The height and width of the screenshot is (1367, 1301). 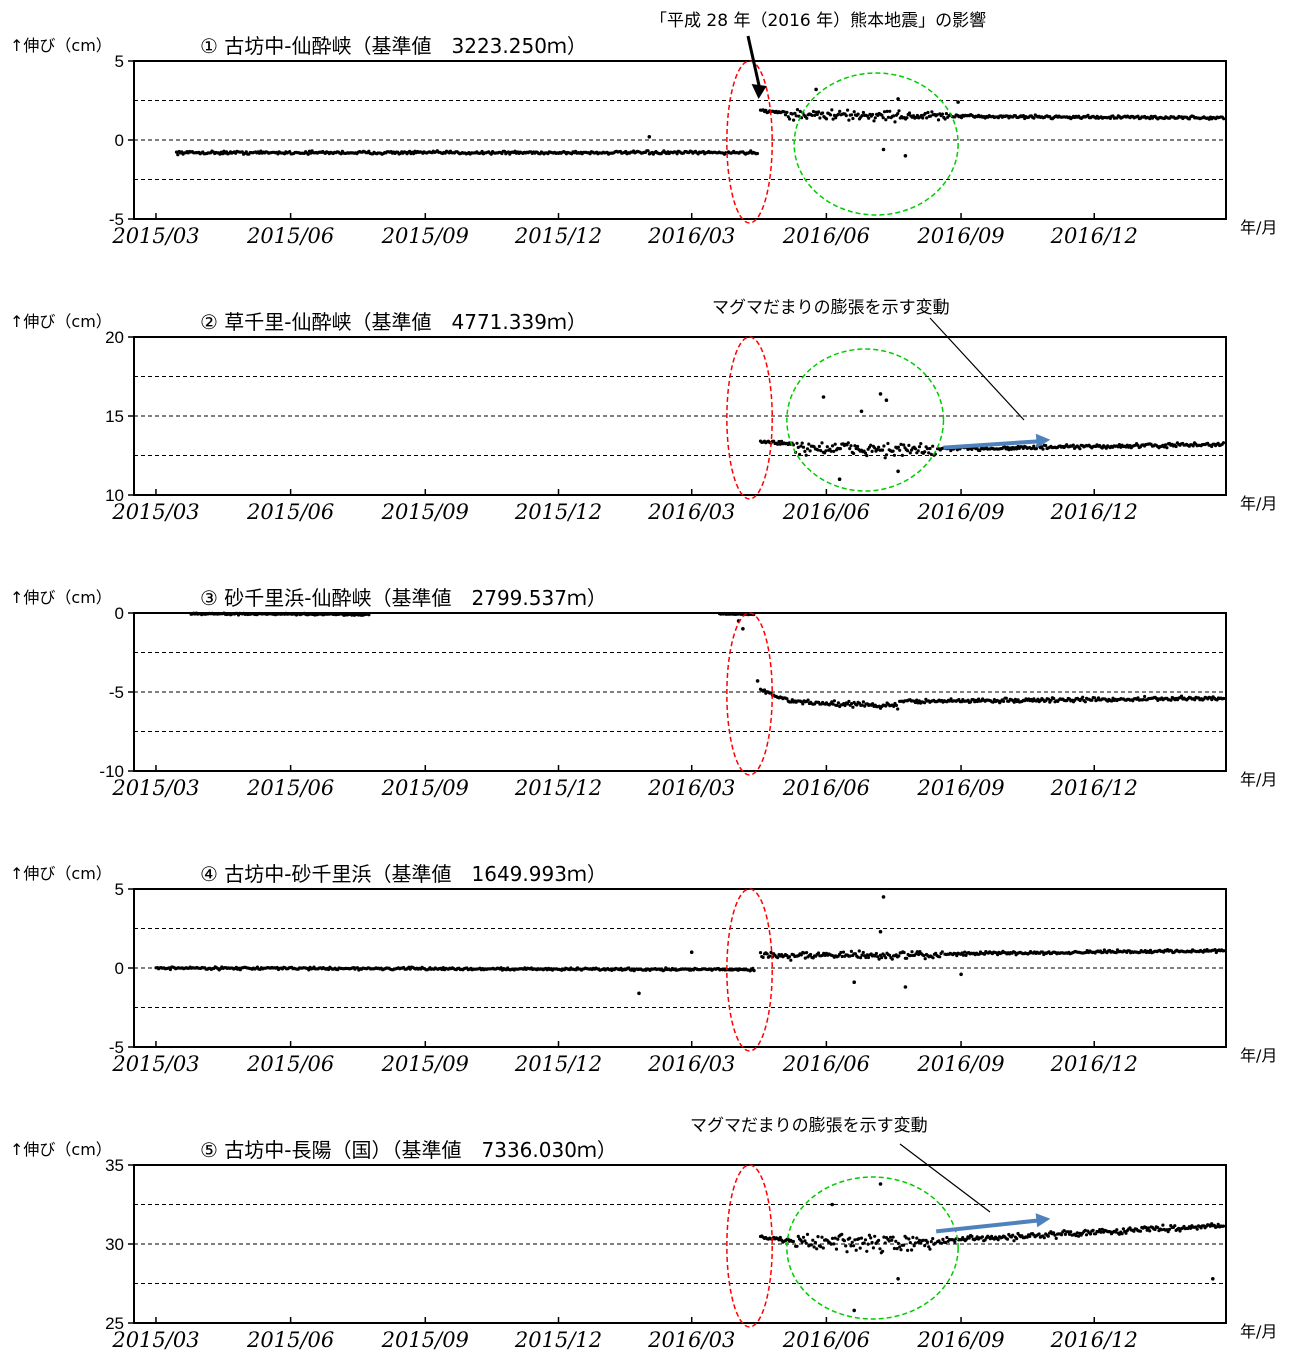 What do you see at coordinates (876, 144) in the screenshot?
I see `scatter-highlight-ellipse` at bounding box center [876, 144].